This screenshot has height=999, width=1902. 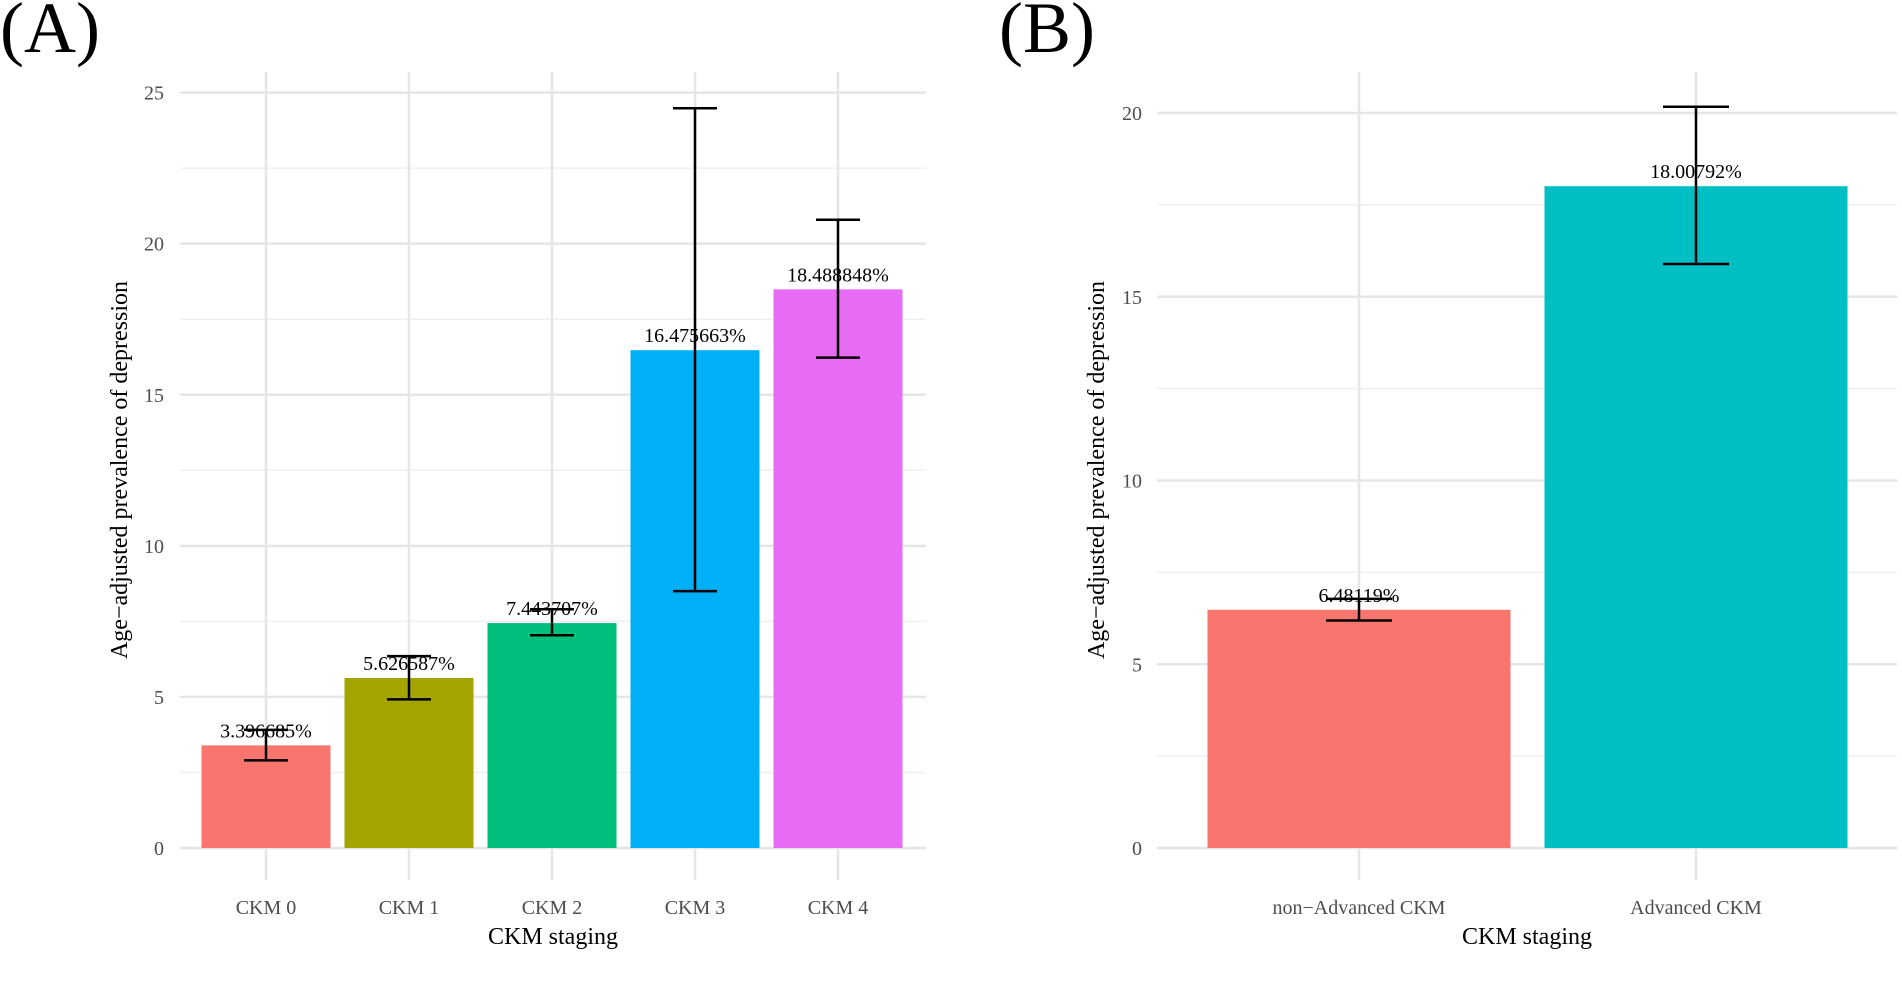 What do you see at coordinates (409, 908) in the screenshot?
I see `x-tick-label: CKM 1` at bounding box center [409, 908].